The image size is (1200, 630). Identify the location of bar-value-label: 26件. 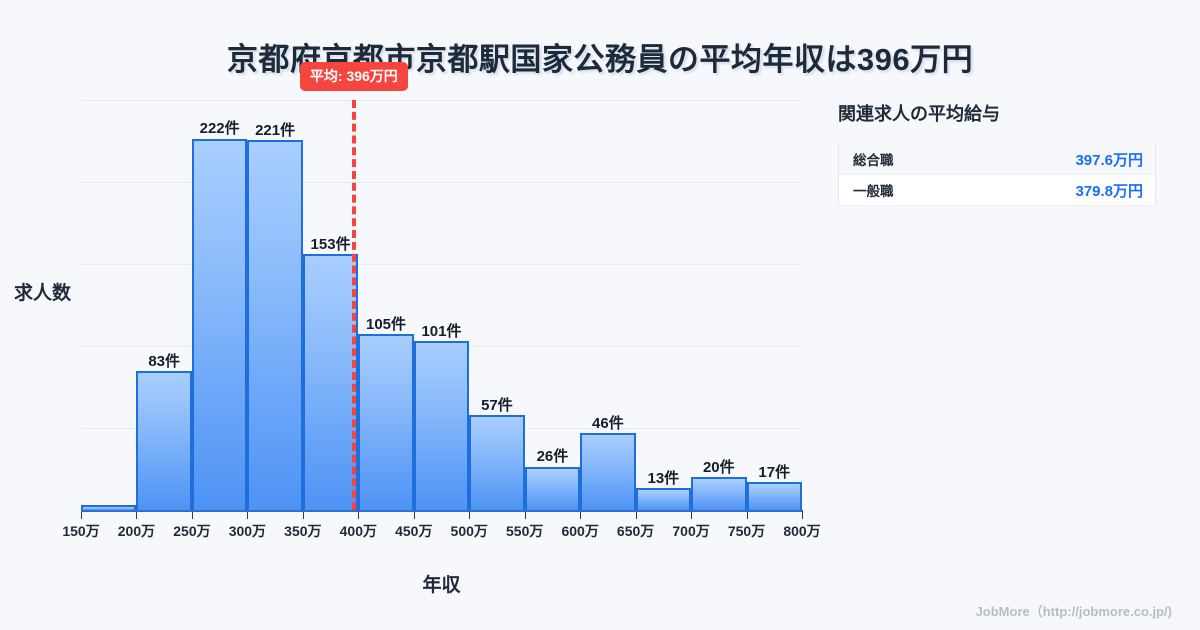
(552, 457).